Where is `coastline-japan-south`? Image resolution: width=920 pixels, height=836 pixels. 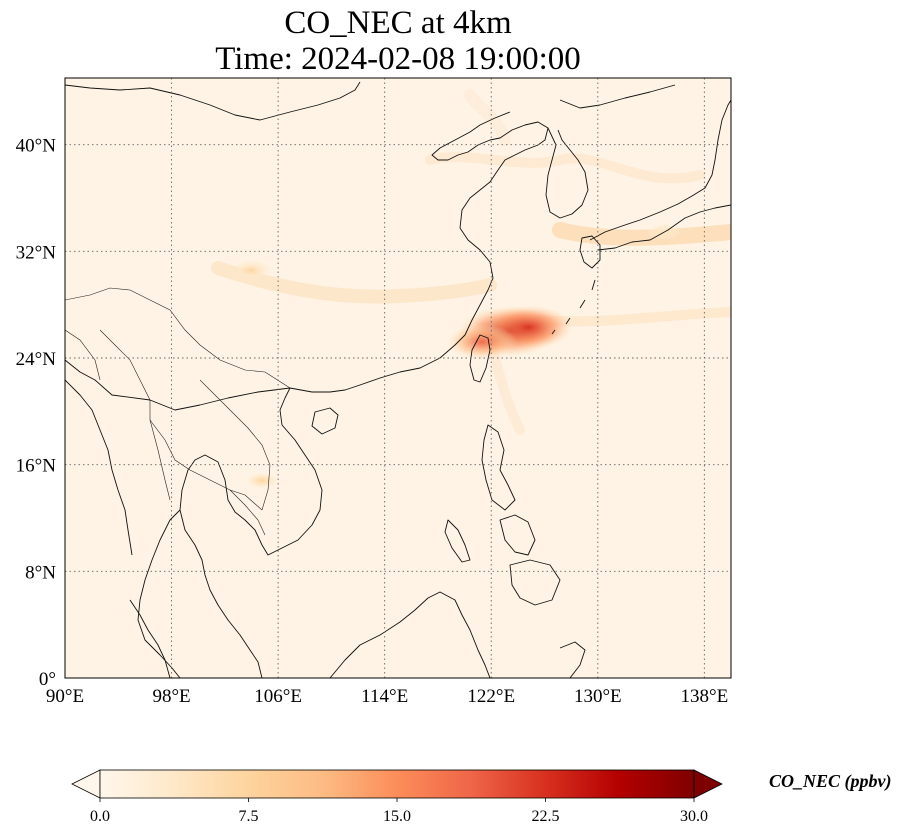
coastline-japan-south is located at coordinates (664, 227).